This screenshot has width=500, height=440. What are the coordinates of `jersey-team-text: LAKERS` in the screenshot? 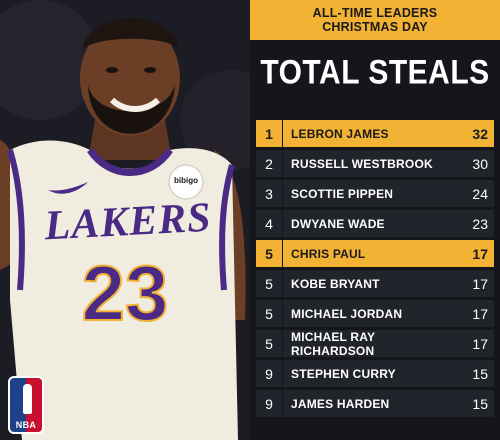 It's located at (128, 222).